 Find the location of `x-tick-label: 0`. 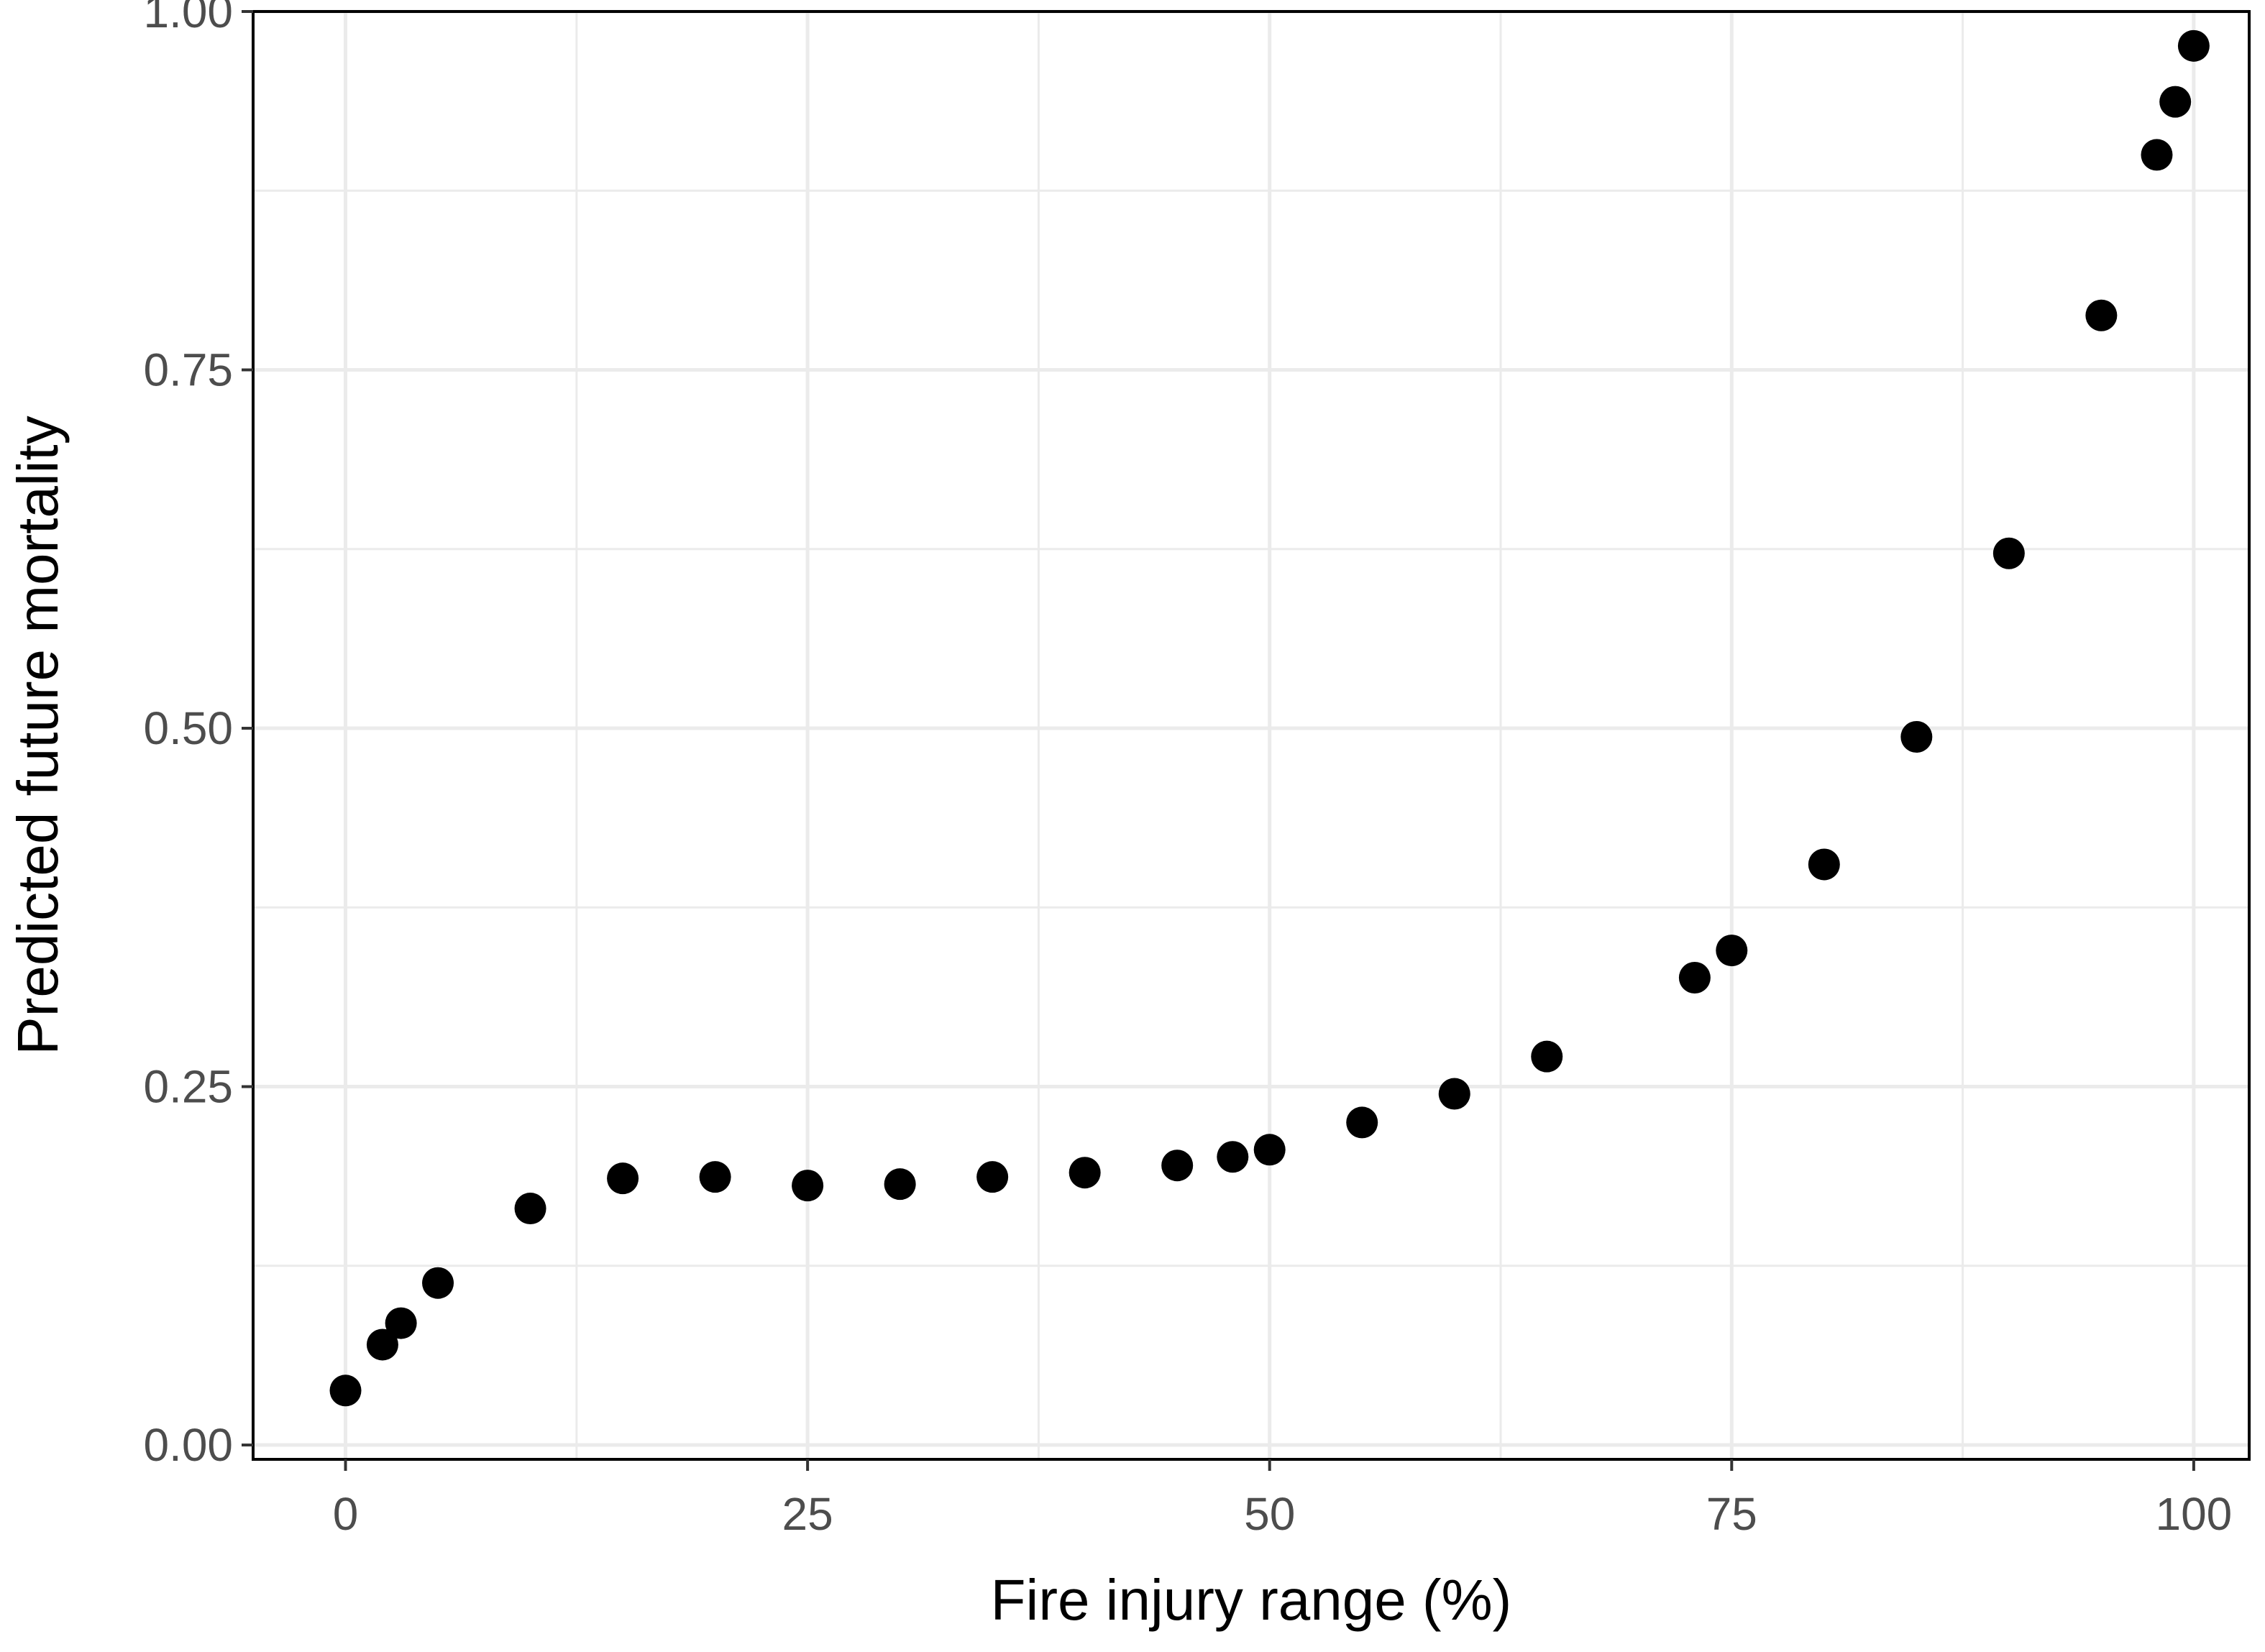

x-tick-label: 0 is located at coordinates (346, 1514).